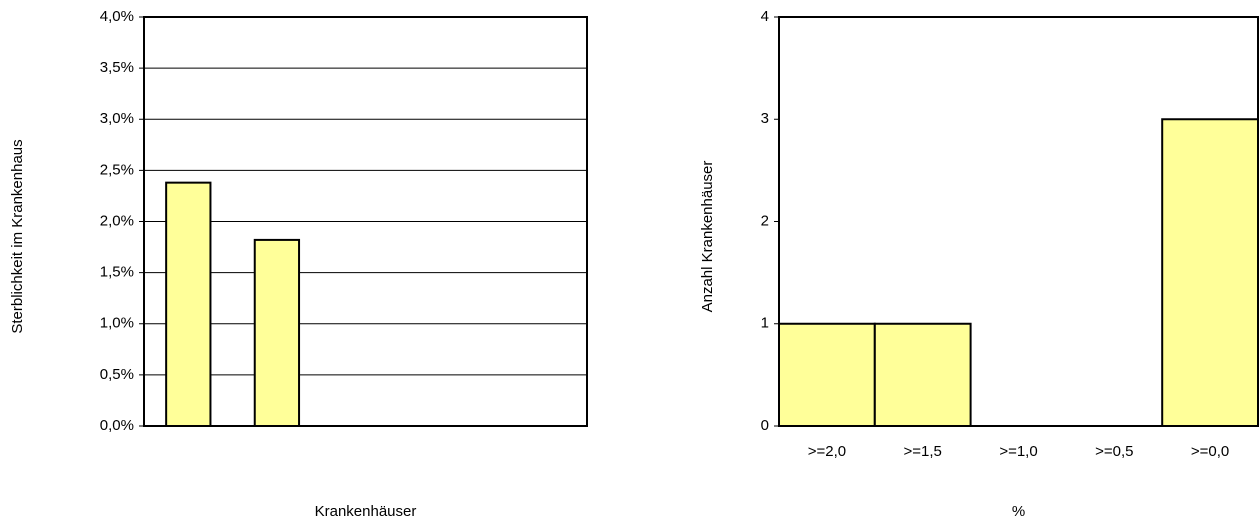  I want to click on y-tick-label: 3,5%, so click(117, 67).